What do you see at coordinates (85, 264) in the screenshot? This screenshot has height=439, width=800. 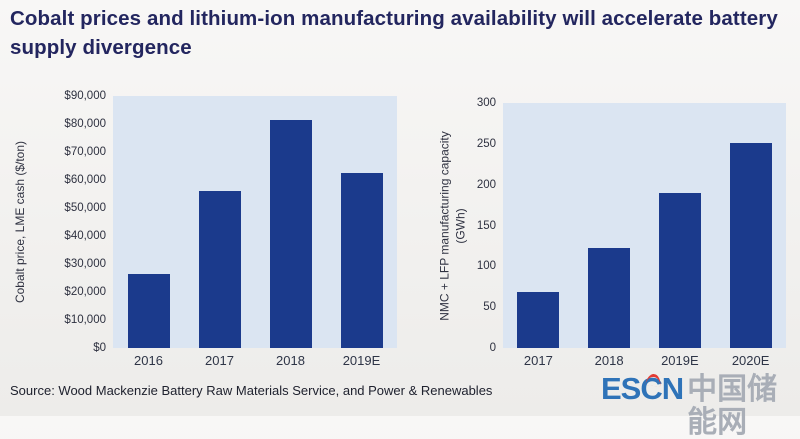 I see `y-tick-label: $30,000` at bounding box center [85, 264].